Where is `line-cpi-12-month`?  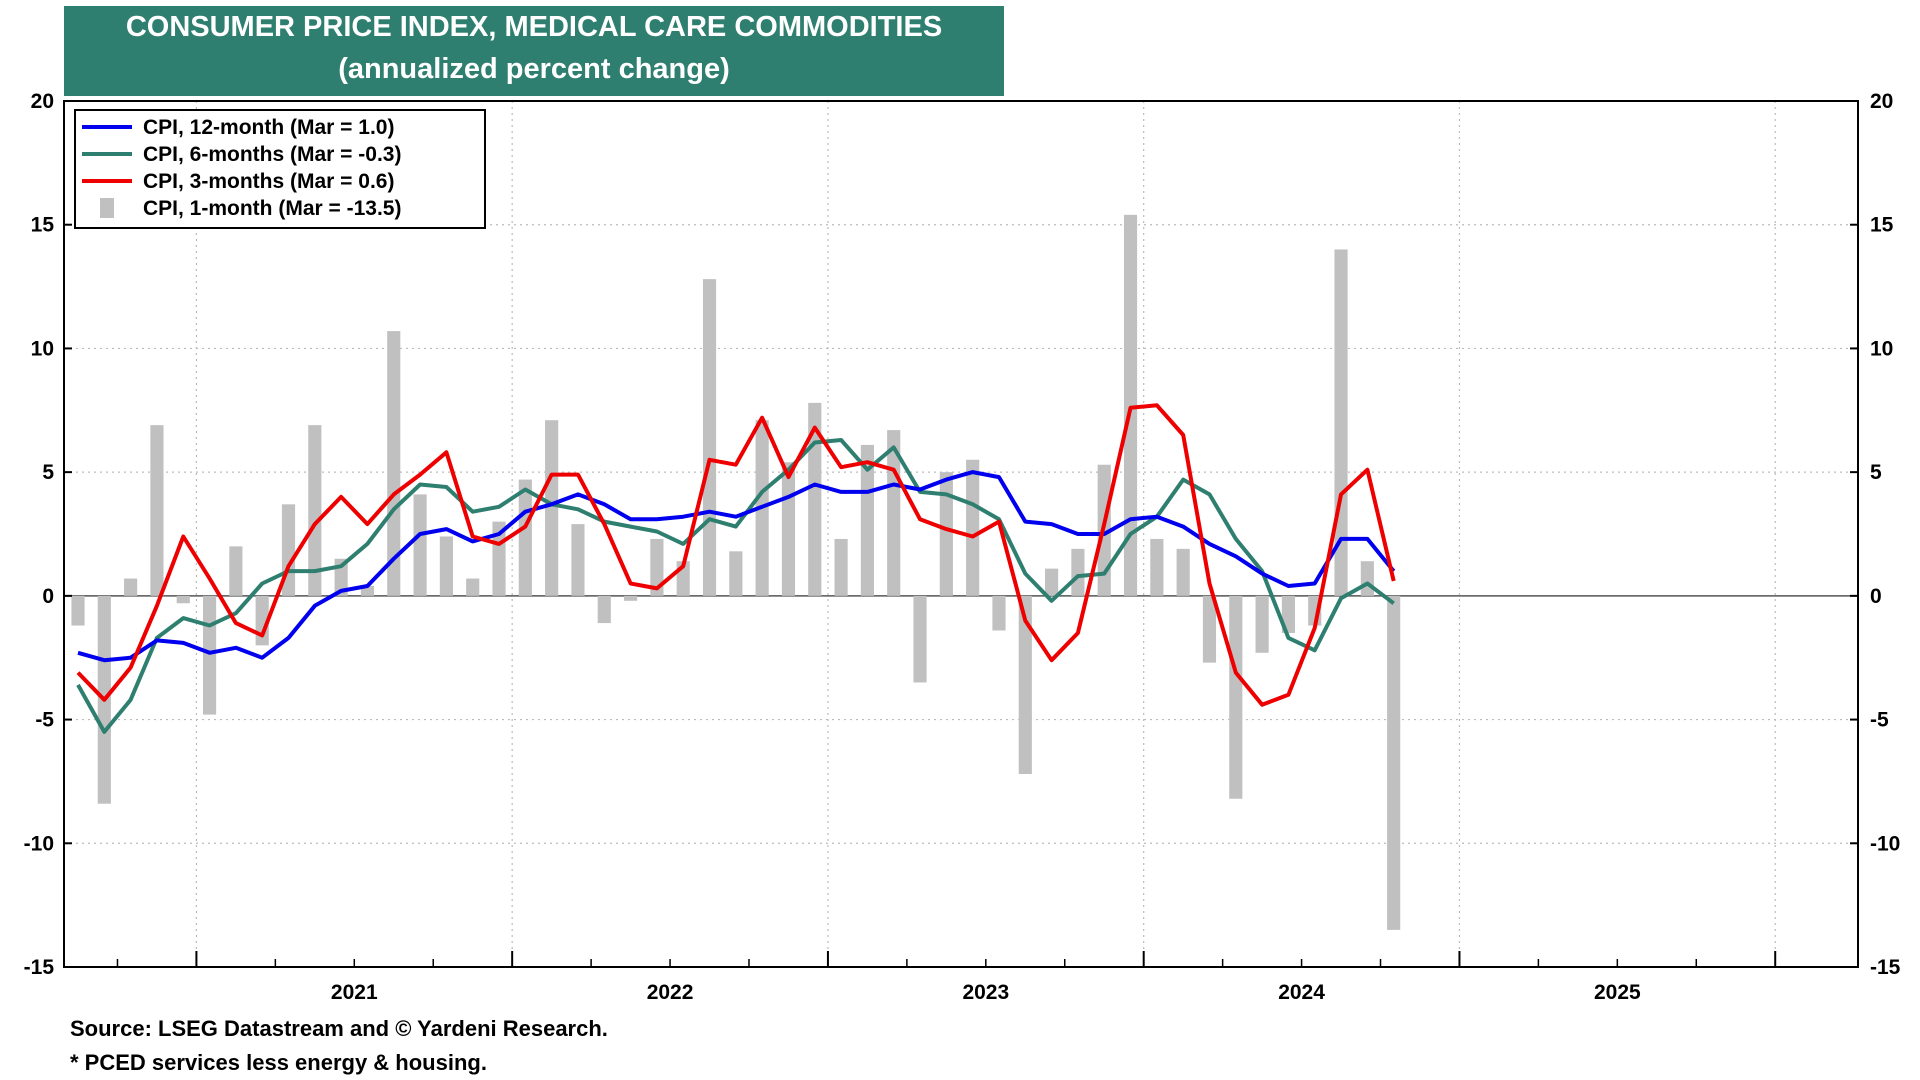 line-cpi-12-month is located at coordinates (736, 566).